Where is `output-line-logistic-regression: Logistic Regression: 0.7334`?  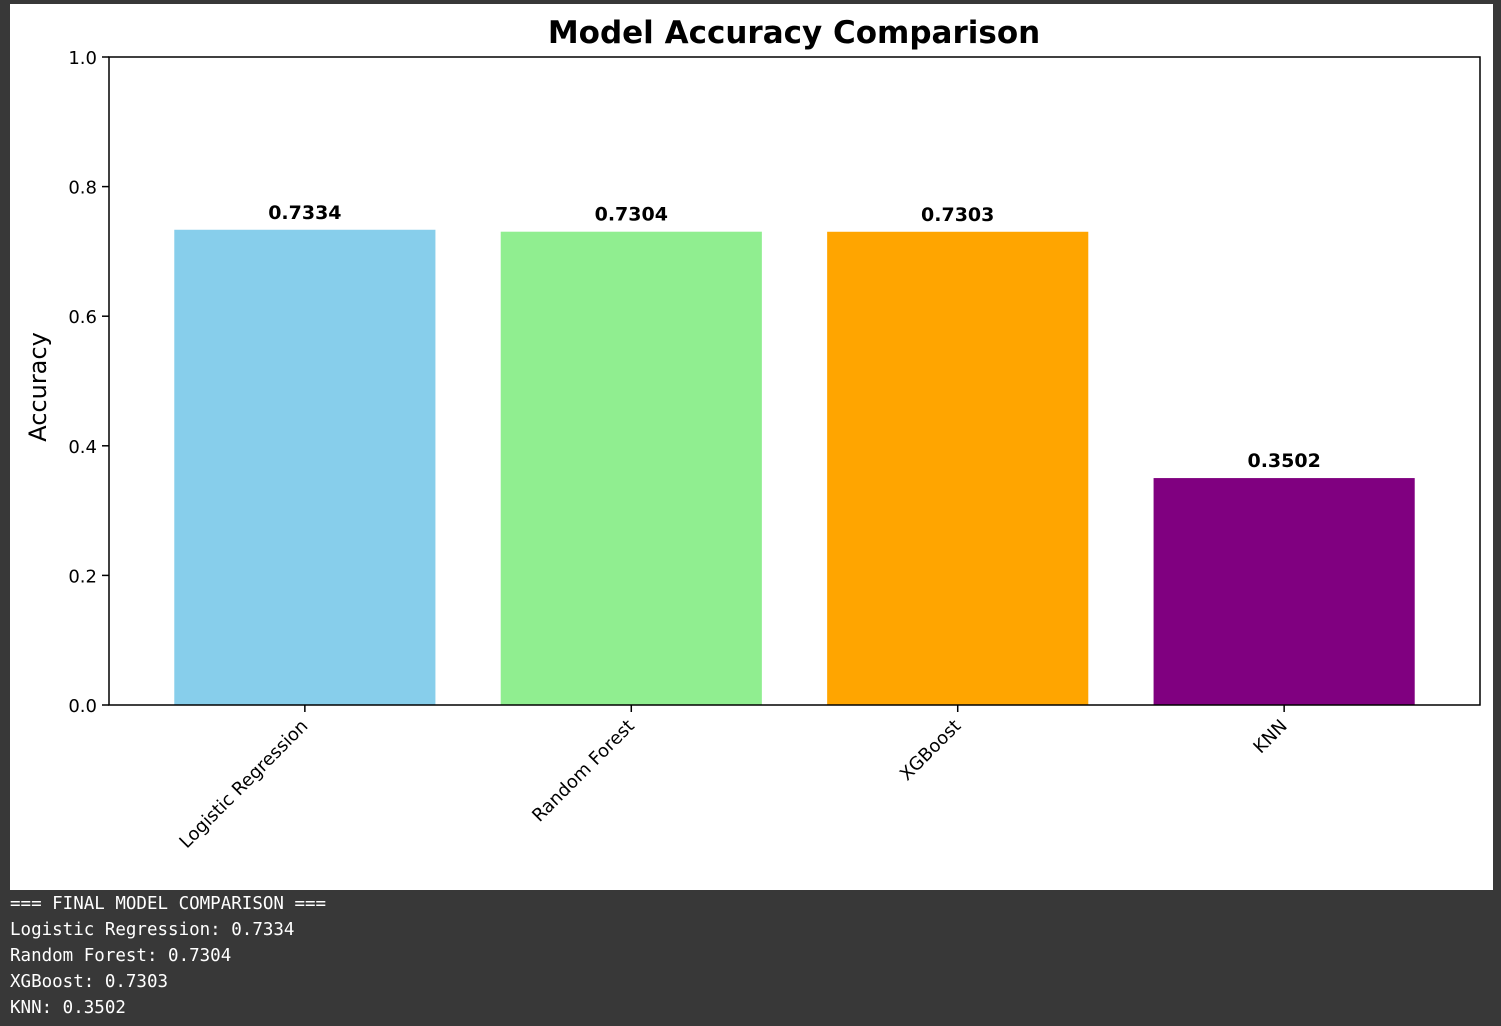
output-line-logistic-regression: Logistic Regression: 0.7334 is located at coordinates (152, 930).